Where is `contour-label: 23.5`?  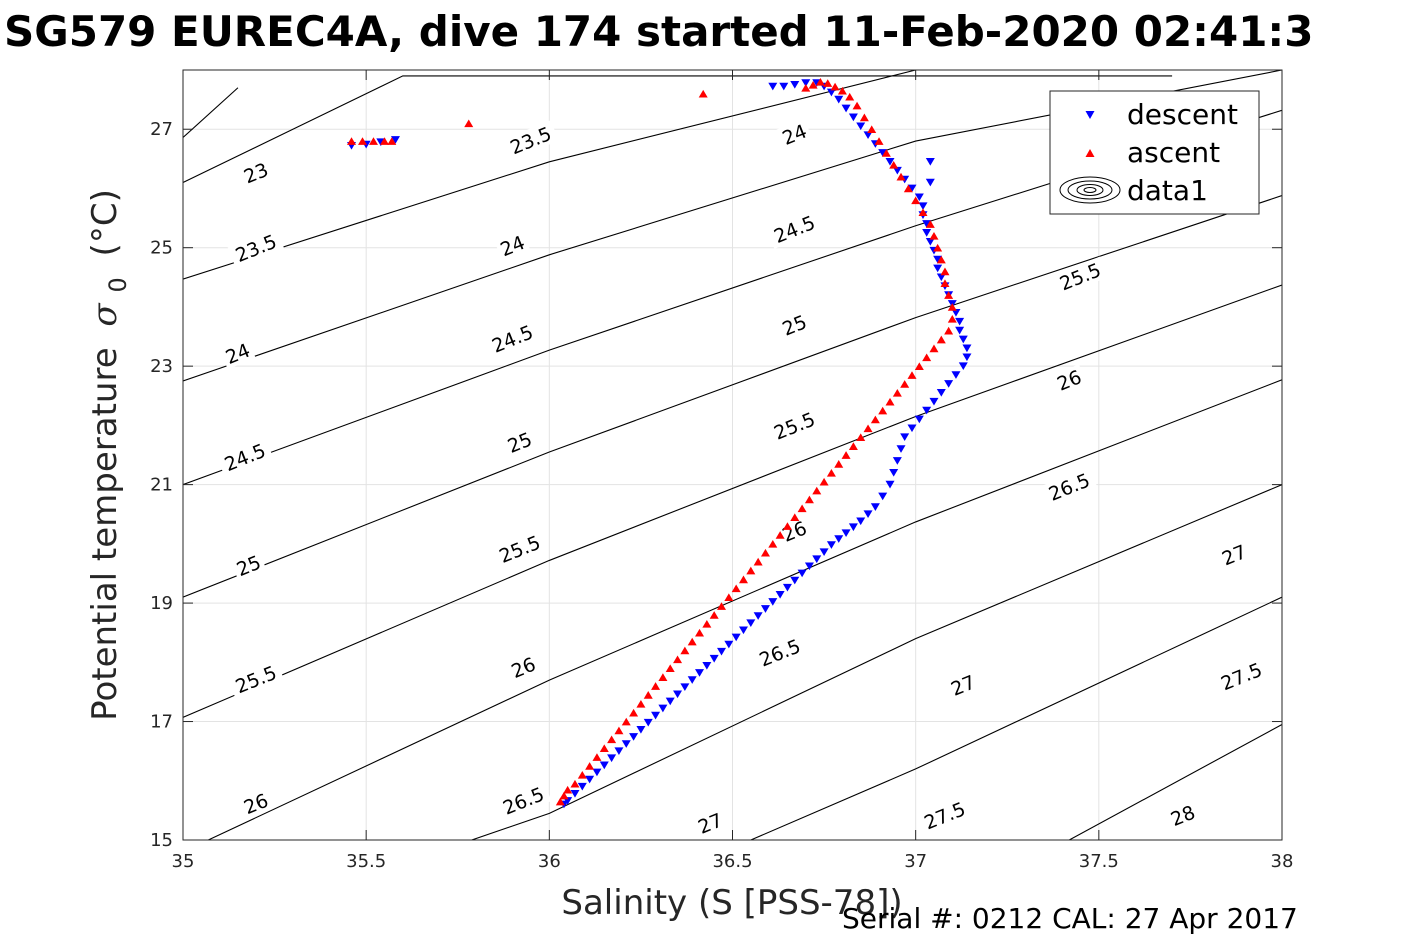
contour-label: 23.5 is located at coordinates (530, 140).